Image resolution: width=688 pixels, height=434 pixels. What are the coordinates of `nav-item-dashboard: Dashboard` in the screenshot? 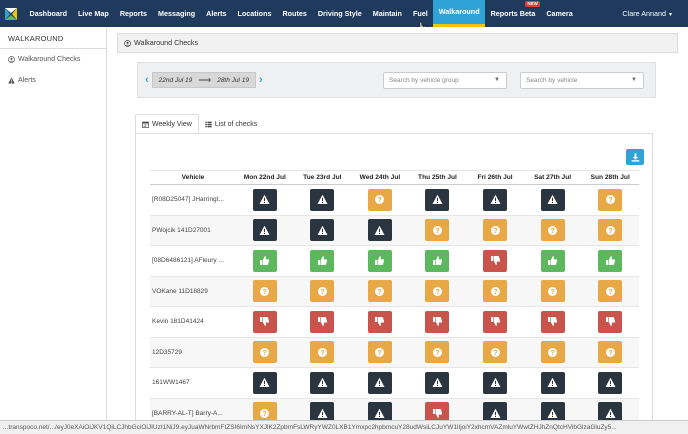 It's located at (48, 13).